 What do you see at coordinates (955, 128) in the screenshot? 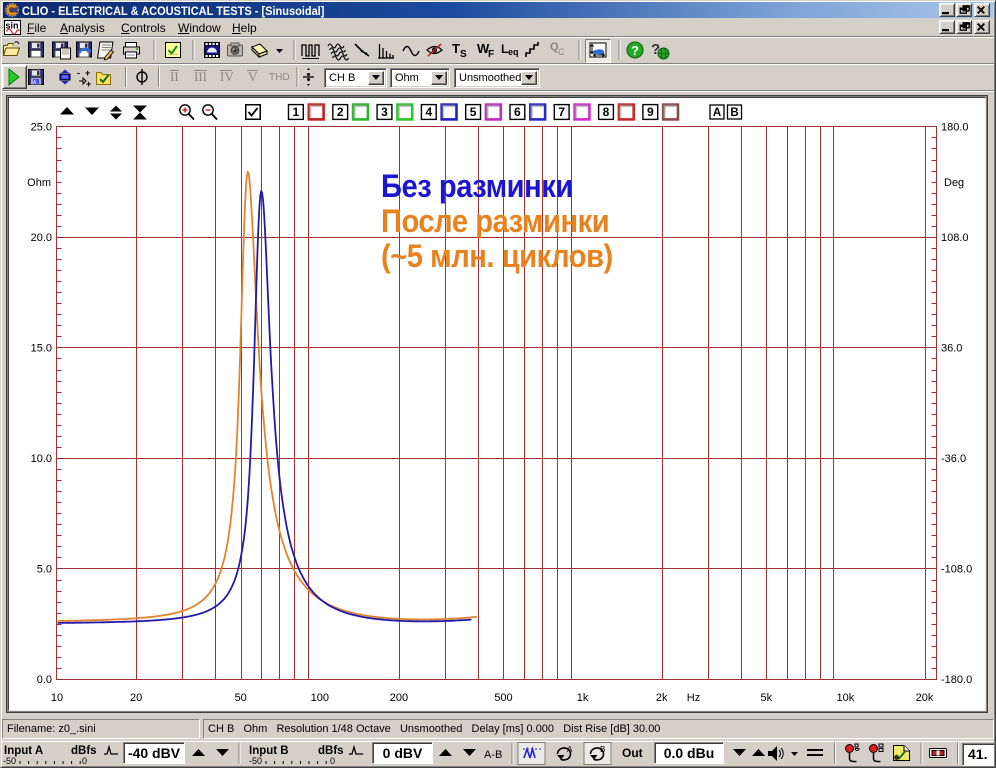
I see `svg-text: 180.0` at bounding box center [955, 128].